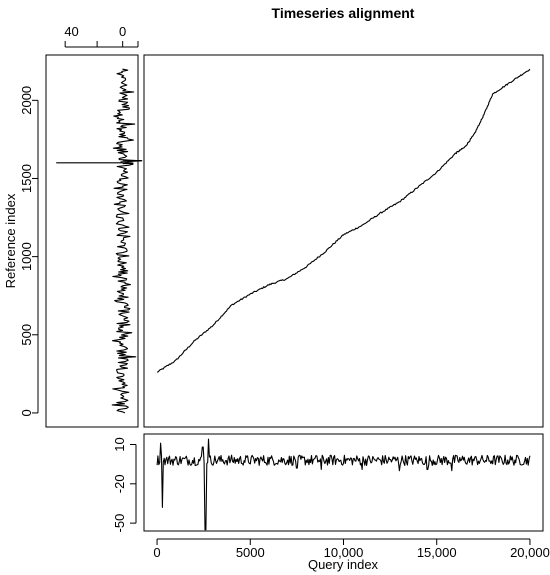 The image size is (550, 575). Describe the element at coordinates (119, 483) in the screenshot. I see `query-y-tick-label: -20` at that location.